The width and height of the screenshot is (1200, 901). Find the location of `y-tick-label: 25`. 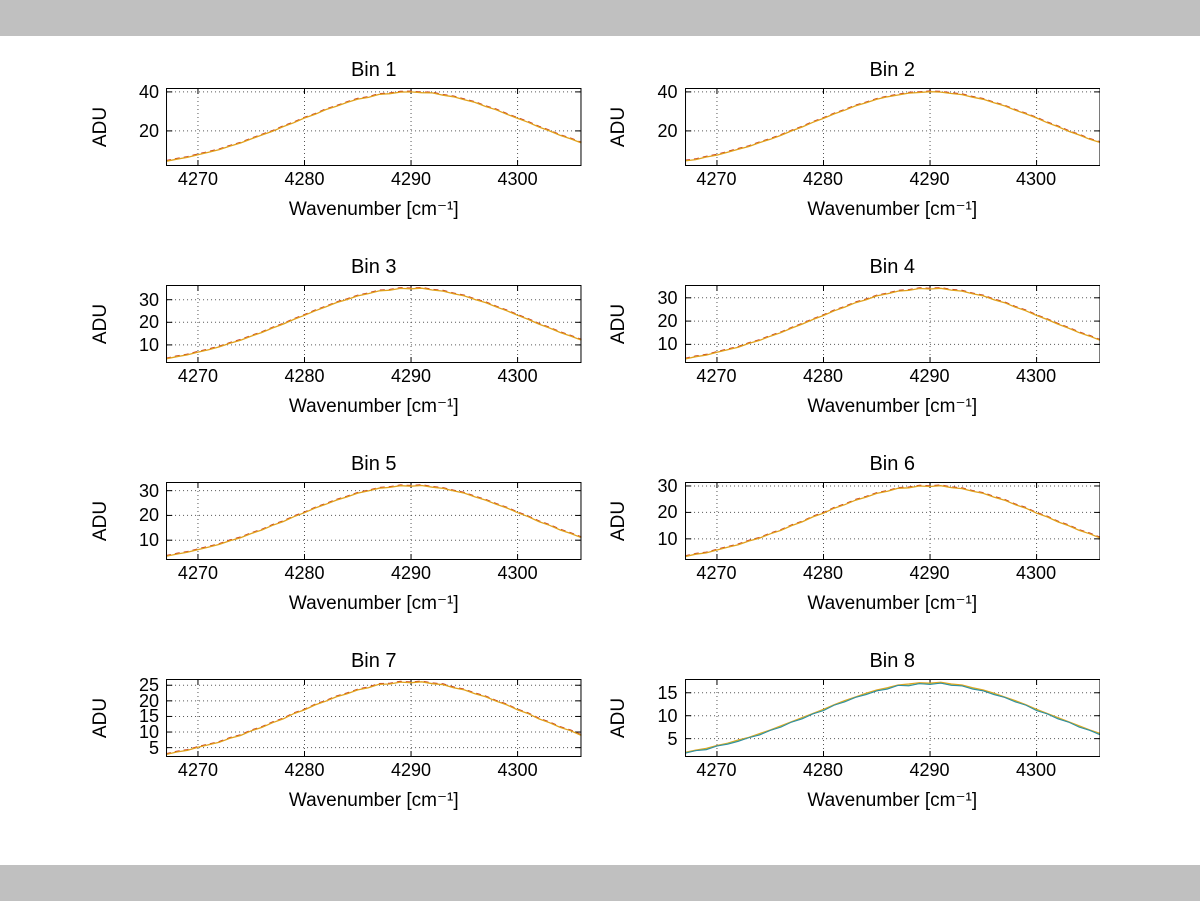

y-tick-label: 25 is located at coordinates (148, 685).